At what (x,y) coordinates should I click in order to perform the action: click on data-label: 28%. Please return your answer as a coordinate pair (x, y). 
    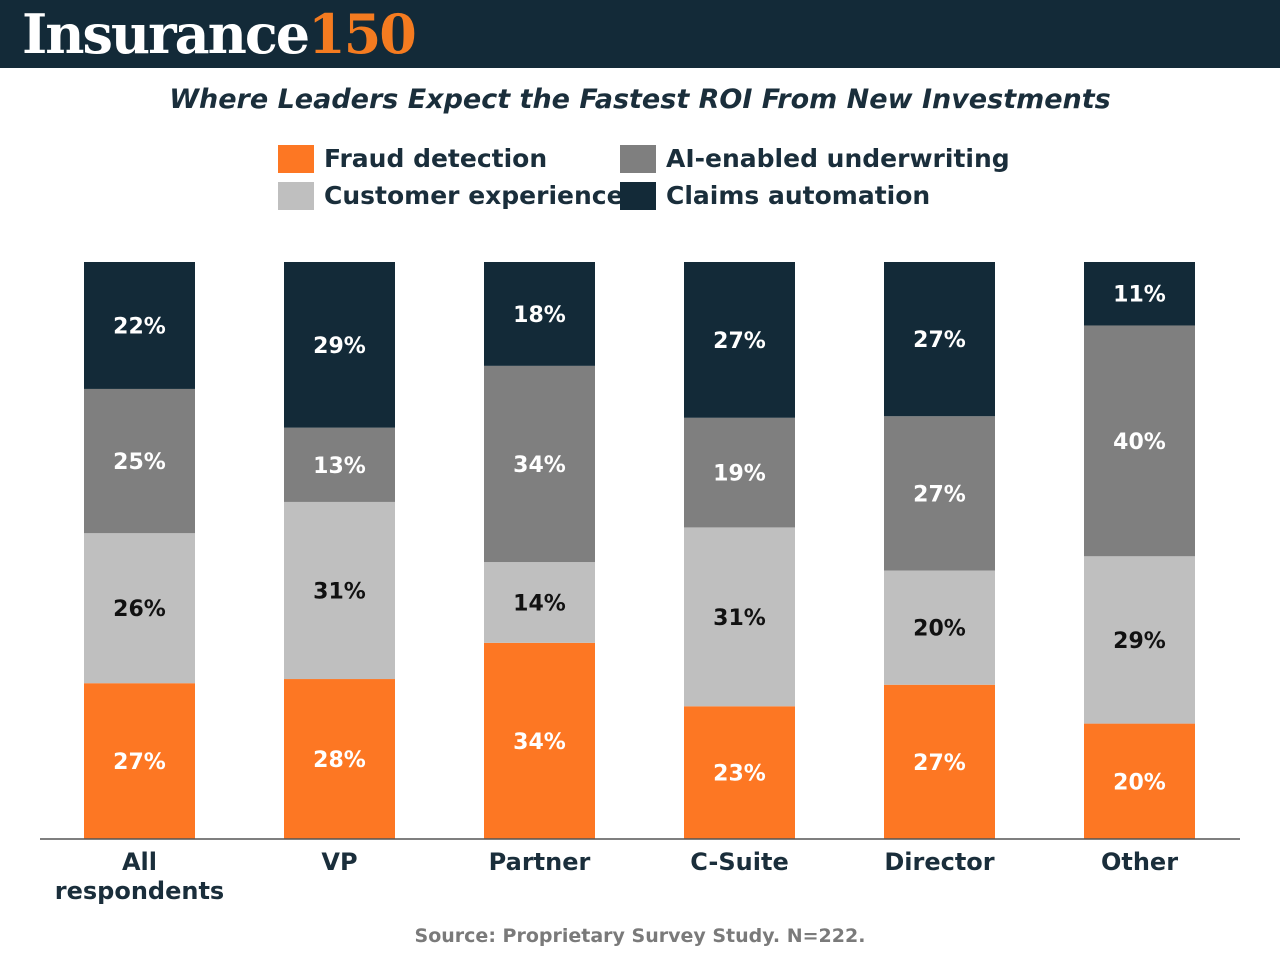
    Looking at the image, I should click on (339, 760).